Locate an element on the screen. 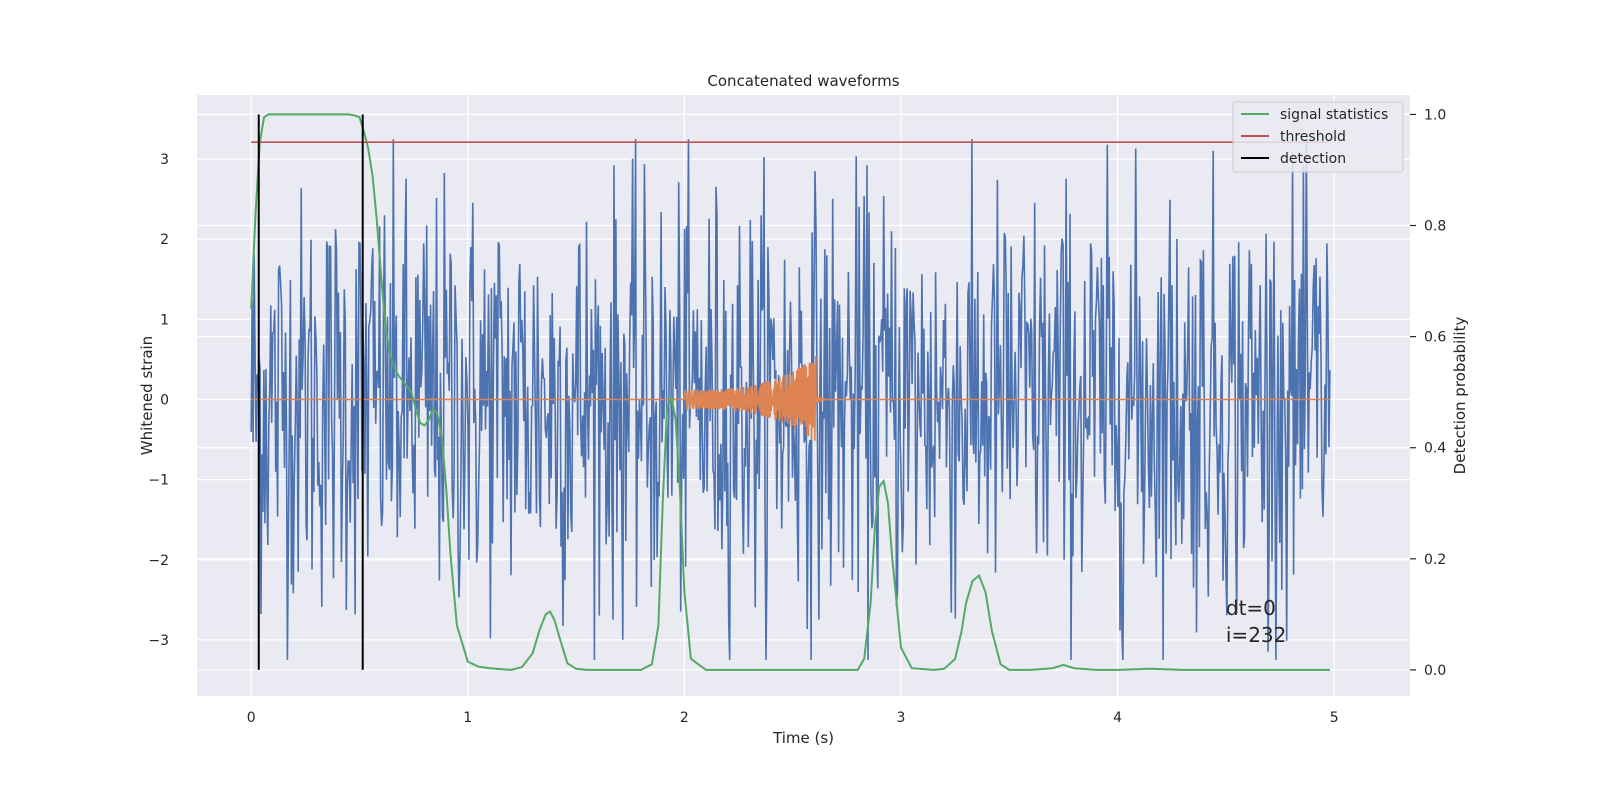 Image resolution: width=1600 pixels, height=800 pixels. legend-label-threshold: threshold is located at coordinates (1313, 137).